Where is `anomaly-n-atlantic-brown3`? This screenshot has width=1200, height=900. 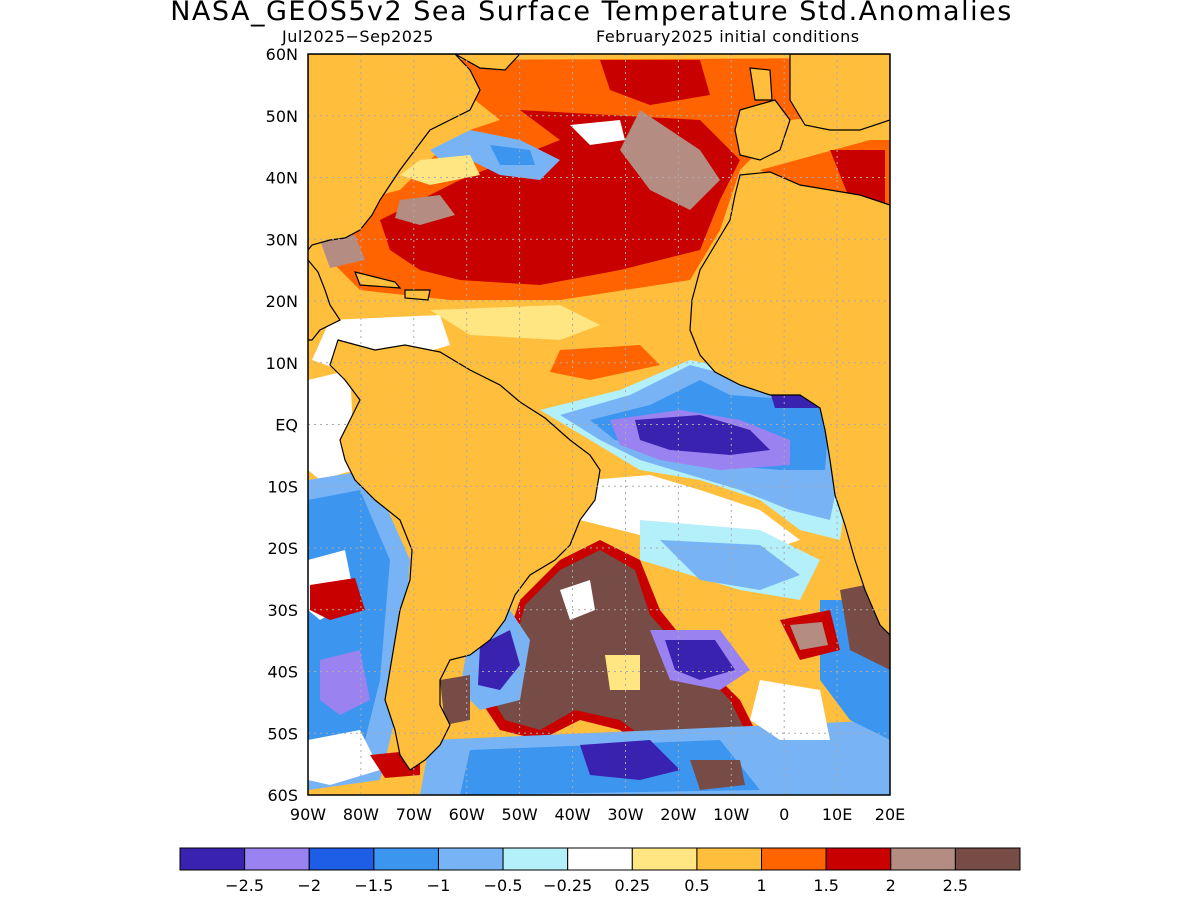
anomaly-n-atlantic-brown3 is located at coordinates (342, 251).